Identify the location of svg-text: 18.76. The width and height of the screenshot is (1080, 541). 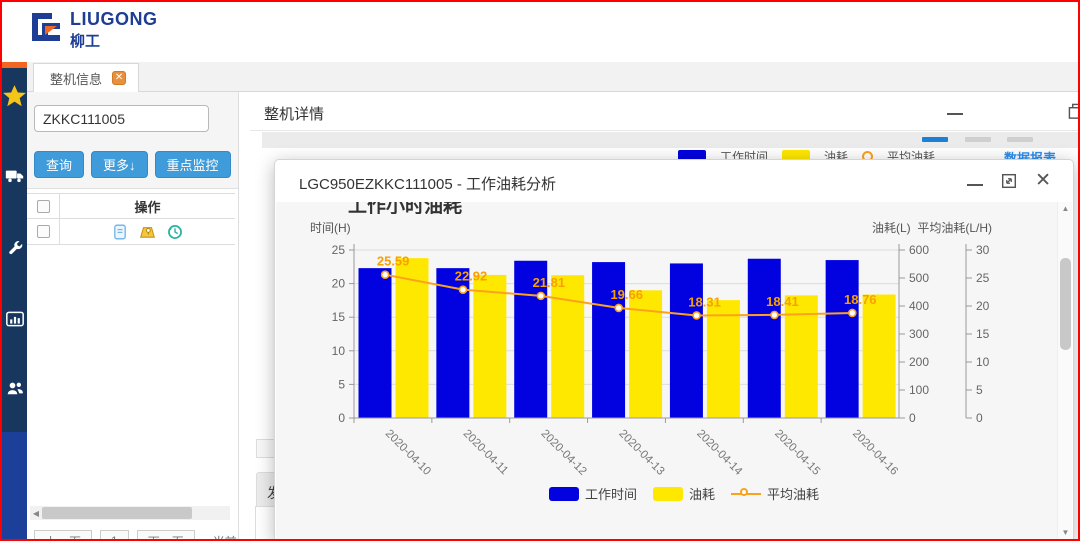
(860, 299).